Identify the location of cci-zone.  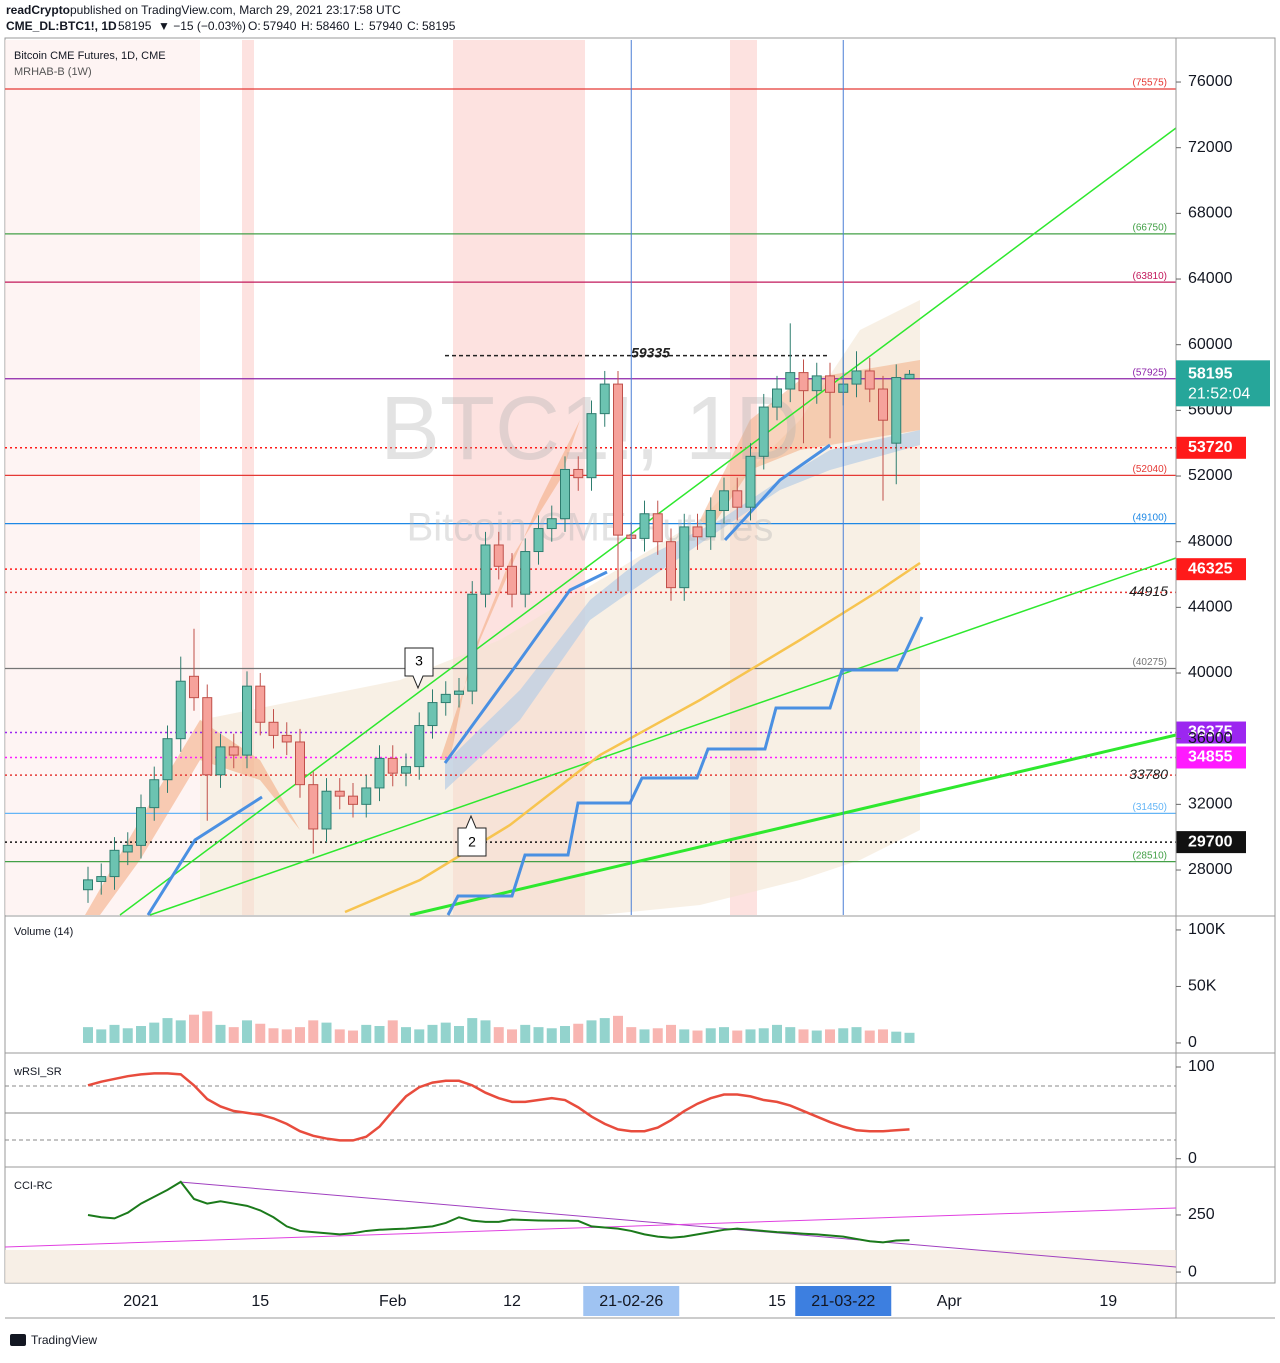
(590, 1266).